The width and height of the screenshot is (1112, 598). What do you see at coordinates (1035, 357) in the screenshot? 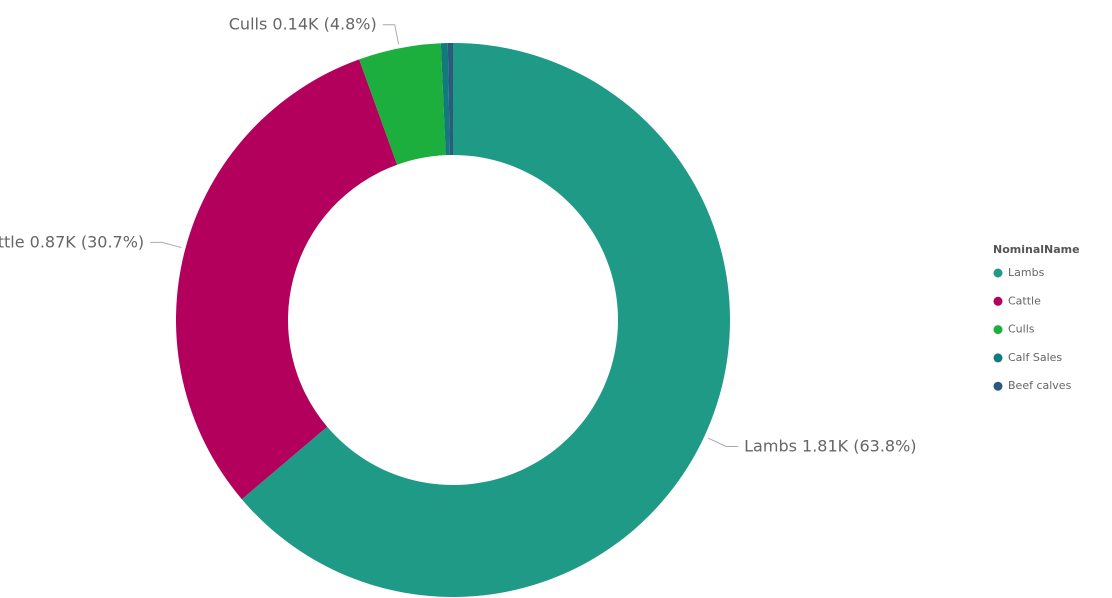
I see `legend-label: Calf Sales` at bounding box center [1035, 357].